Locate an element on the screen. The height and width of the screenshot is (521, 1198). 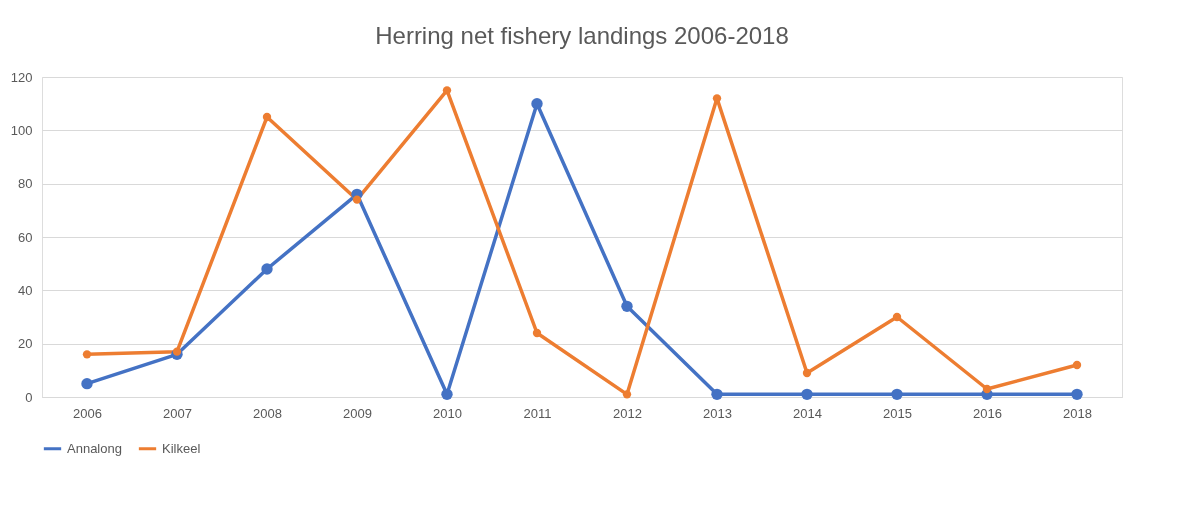
legend-label: Kilkeel is located at coordinates (181, 448).